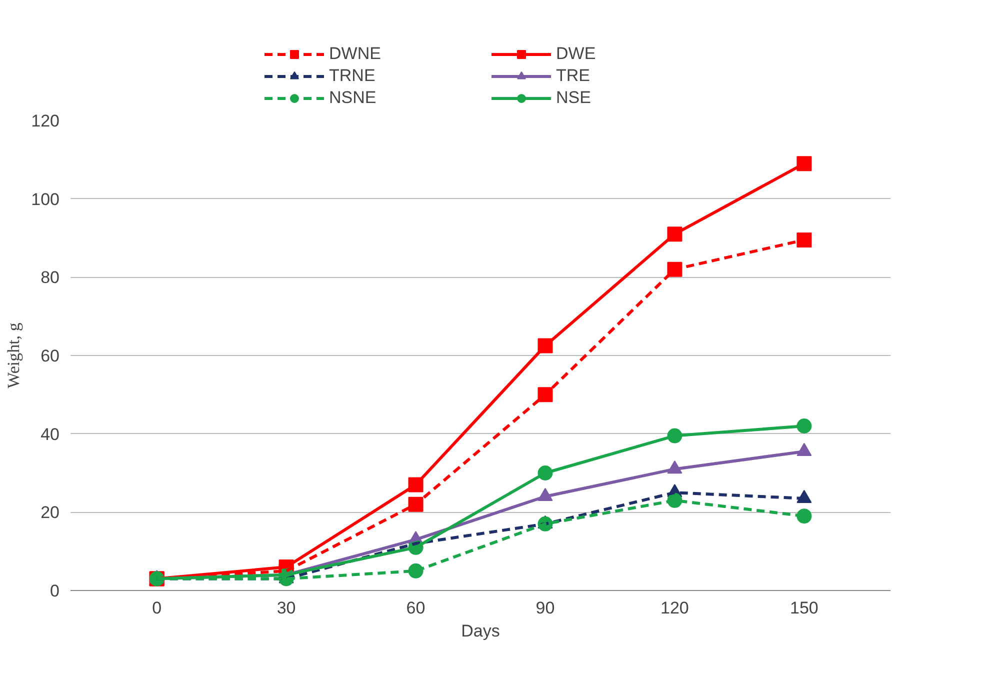 The width and height of the screenshot is (987, 677). What do you see at coordinates (14, 355) in the screenshot?
I see `y-axis-title: Weight, g` at bounding box center [14, 355].